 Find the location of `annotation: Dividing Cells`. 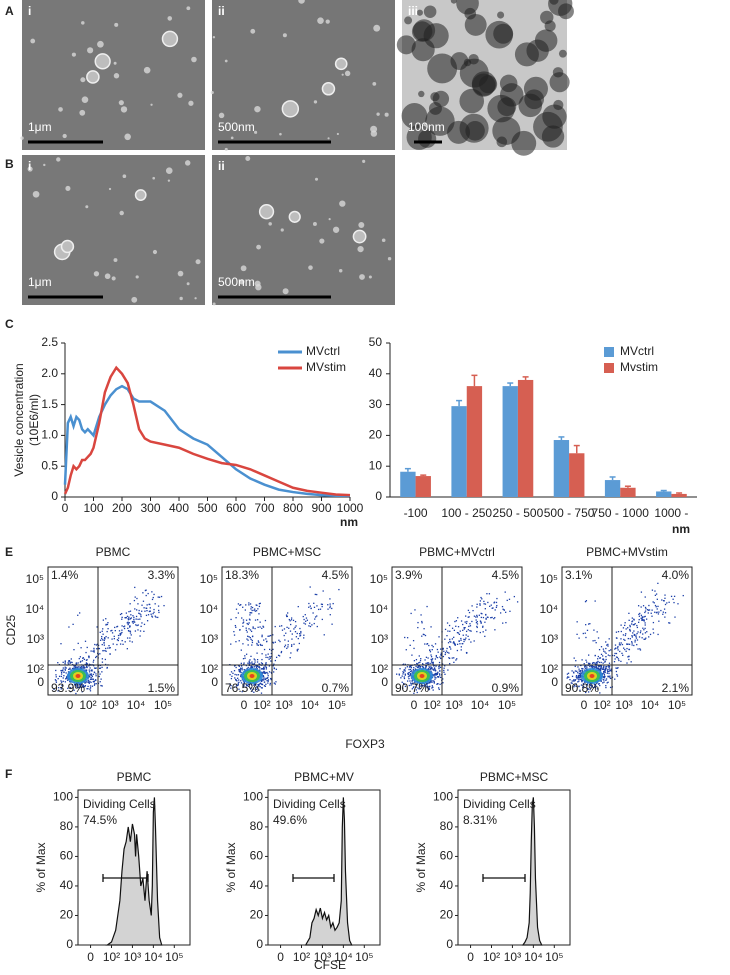

annotation: Dividing Cells is located at coordinates (499, 804).